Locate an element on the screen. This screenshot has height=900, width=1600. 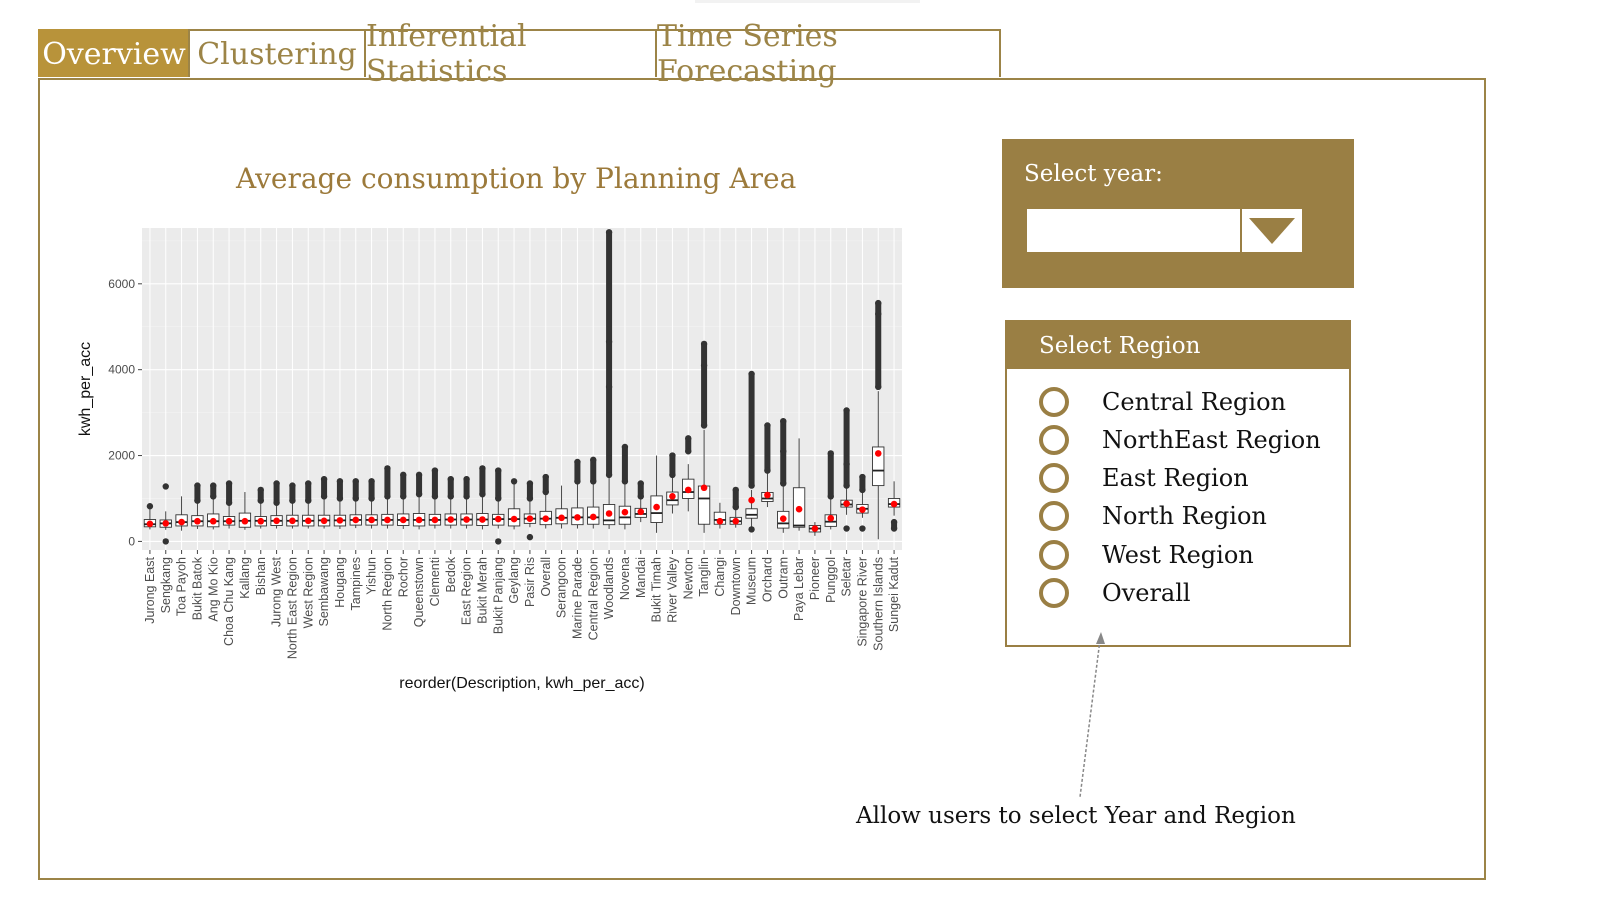
x-tick-label: Seletar is located at coordinates (847, 577).